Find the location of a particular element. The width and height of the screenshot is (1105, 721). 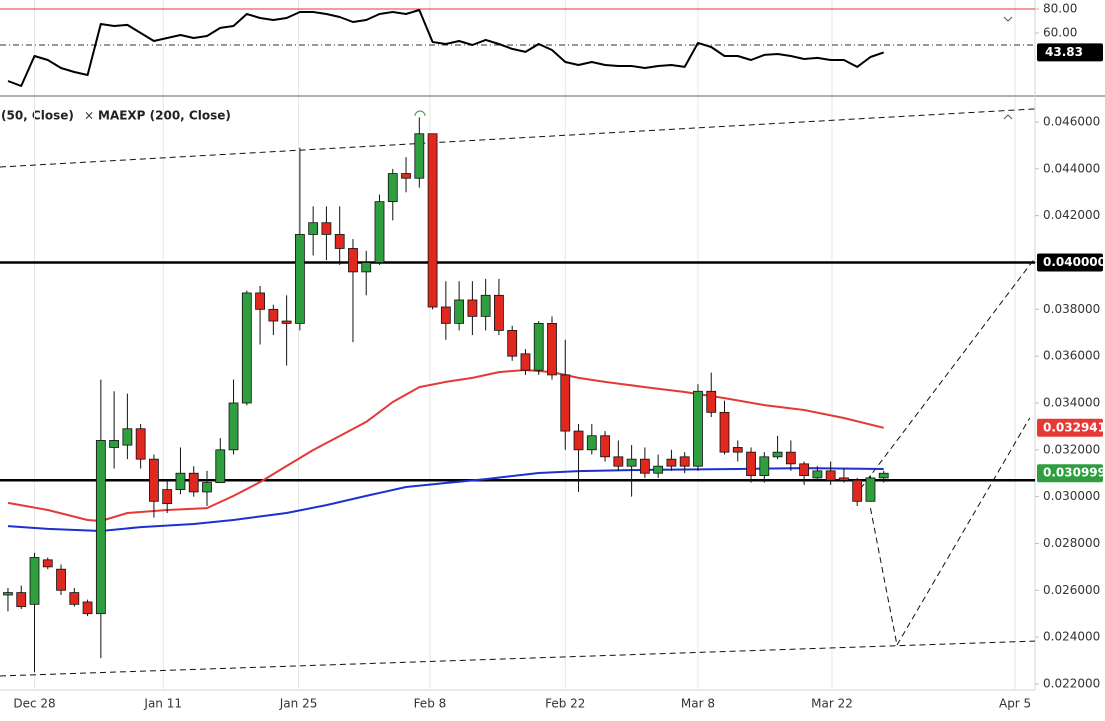

x-tick-label: Jan 25 is located at coordinates (298, 704).